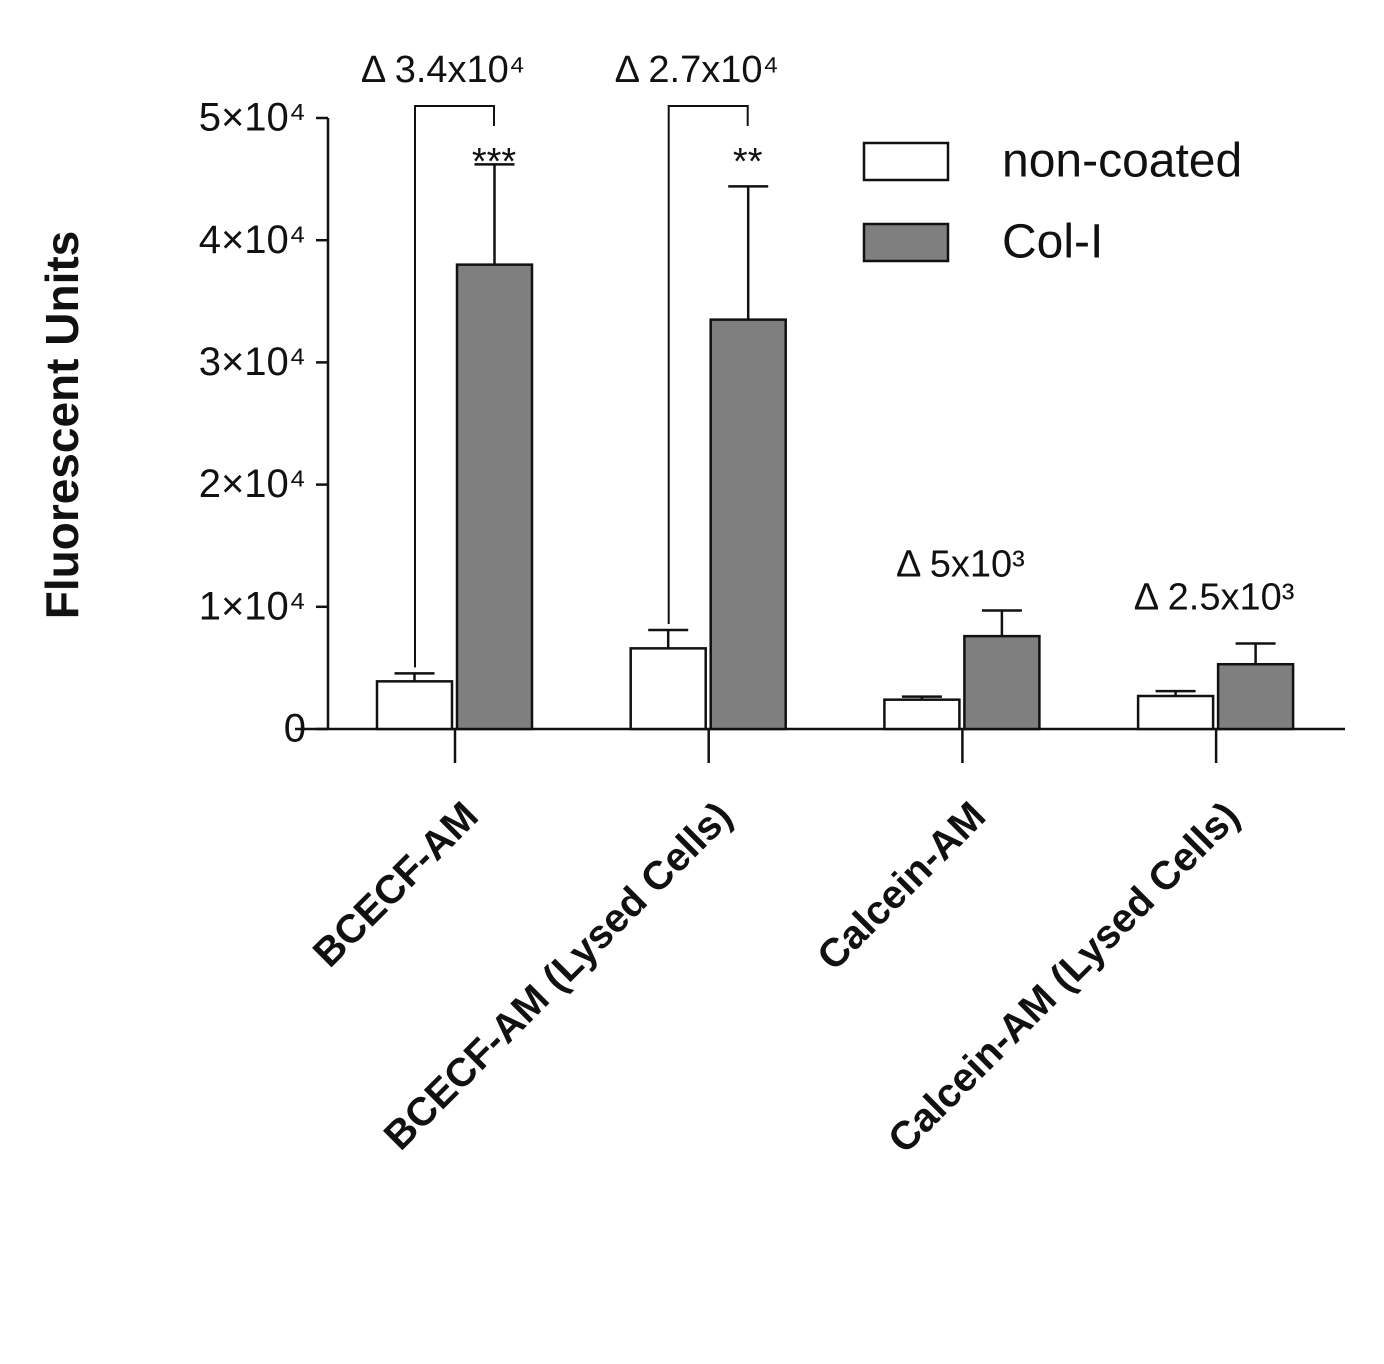  Describe the element at coordinates (1122, 161) in the screenshot. I see `legend-label: non-coated` at that location.